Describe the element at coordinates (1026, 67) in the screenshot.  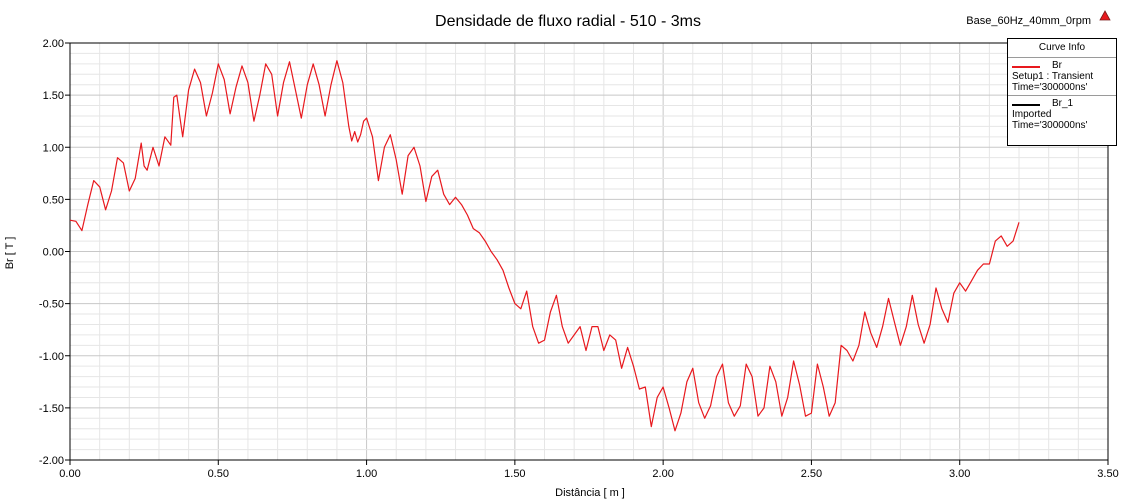
I see `legend-swatch-br` at that location.